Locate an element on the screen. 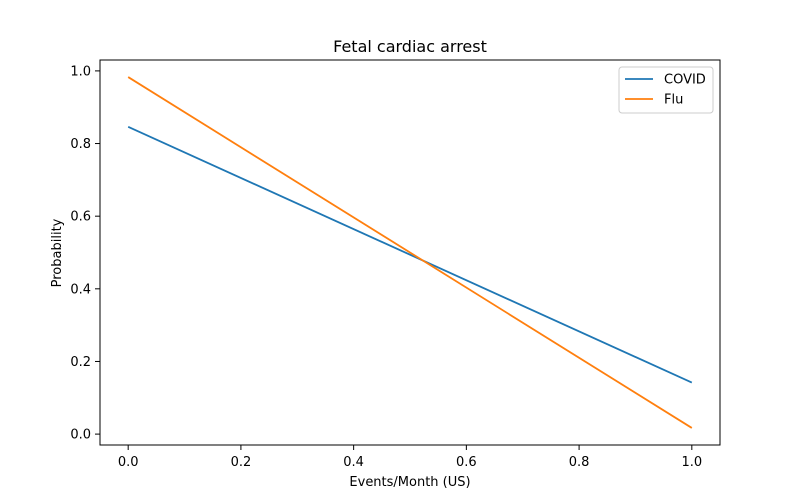 This screenshot has width=800, height=500. x-axis-ticks: 0.0 0.2 0.4 0.6 0.8 1.0 is located at coordinates (410, 457).